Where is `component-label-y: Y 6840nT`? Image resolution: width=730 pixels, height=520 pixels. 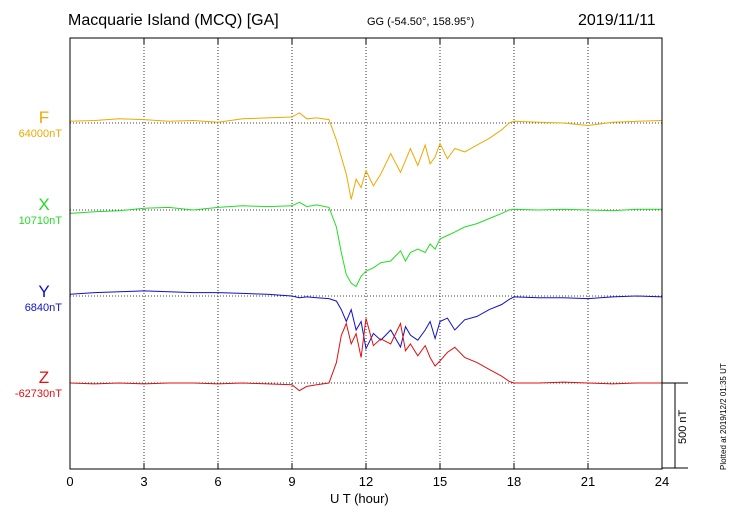 component-label-y: Y 6840nT is located at coordinates (38, 298).